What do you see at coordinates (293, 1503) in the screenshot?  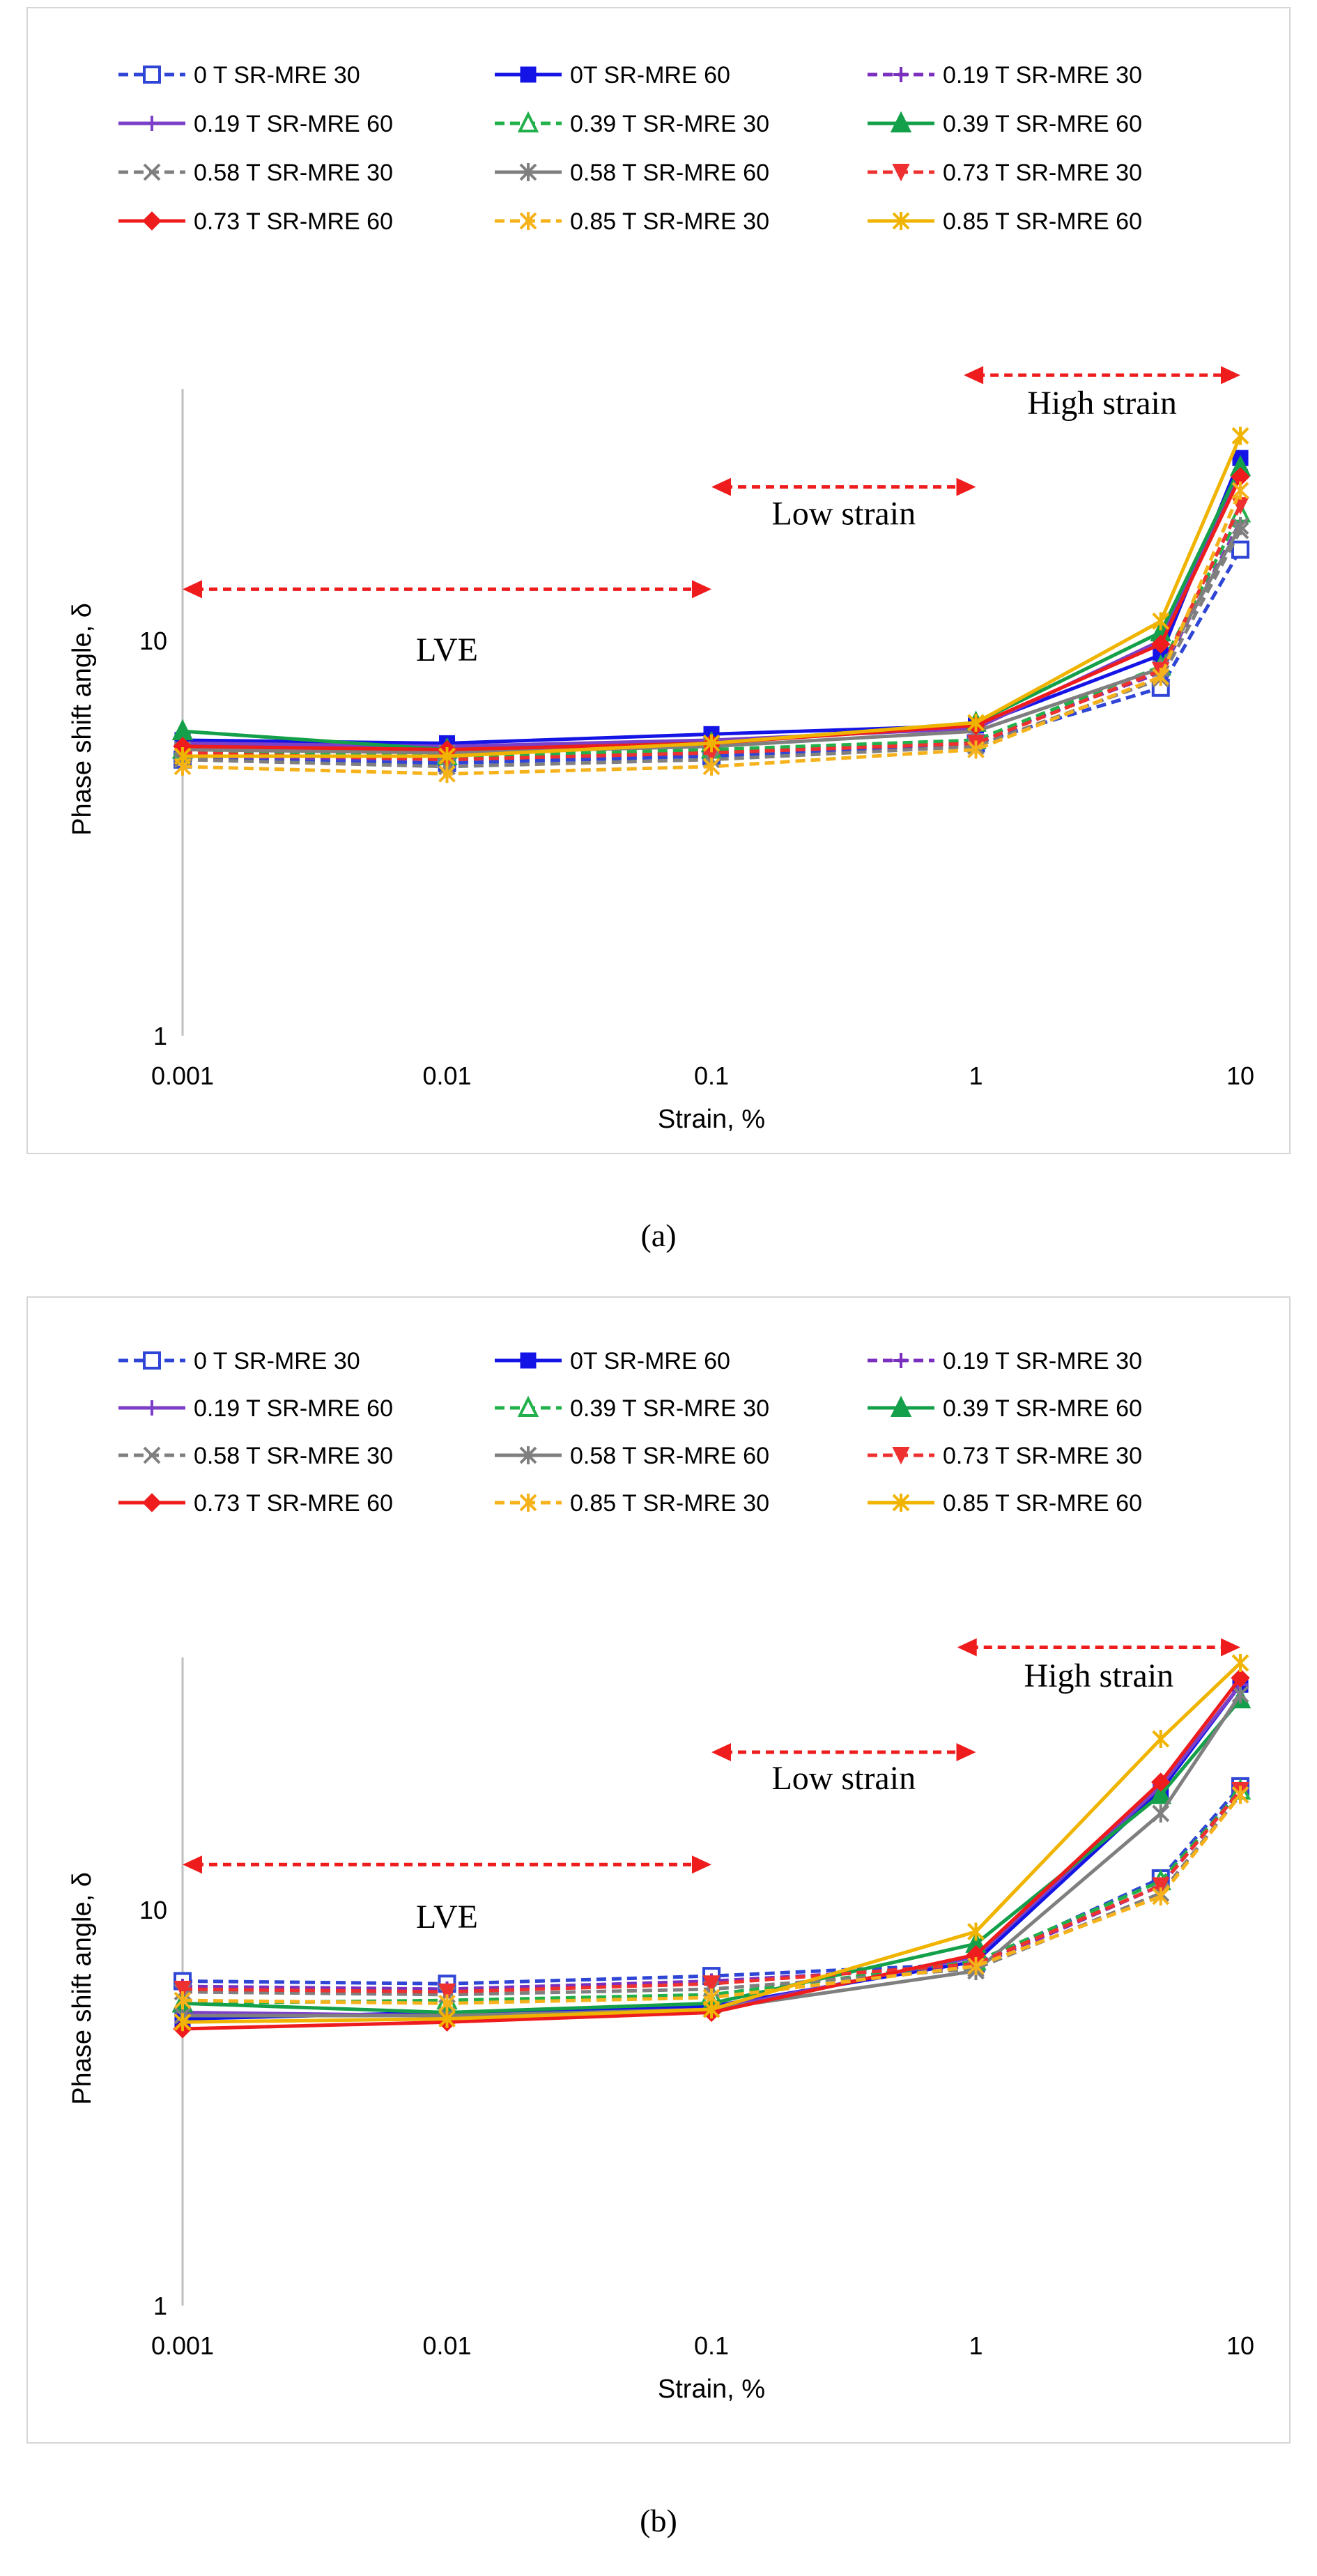 I see `legend-label: 0.73 T SR-MRE 60` at bounding box center [293, 1503].